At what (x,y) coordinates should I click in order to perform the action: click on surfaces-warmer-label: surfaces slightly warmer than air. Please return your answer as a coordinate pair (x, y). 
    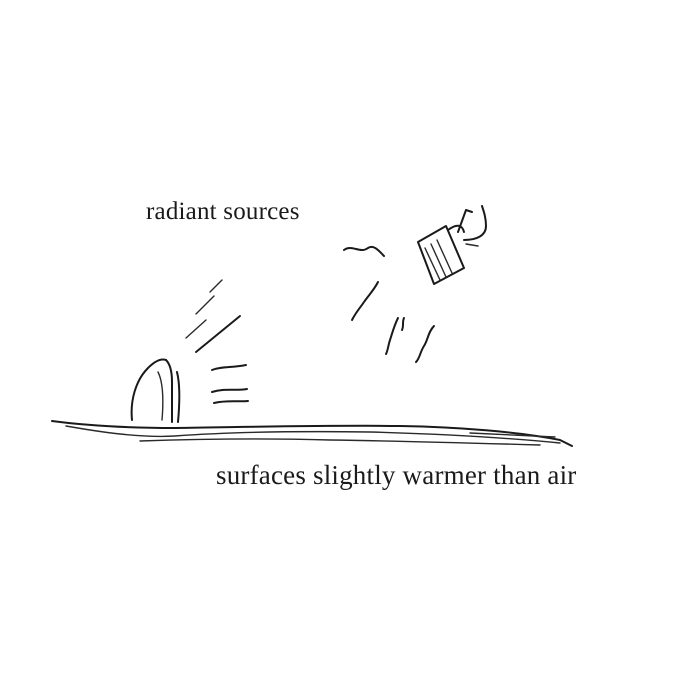
    Looking at the image, I should click on (396, 475).